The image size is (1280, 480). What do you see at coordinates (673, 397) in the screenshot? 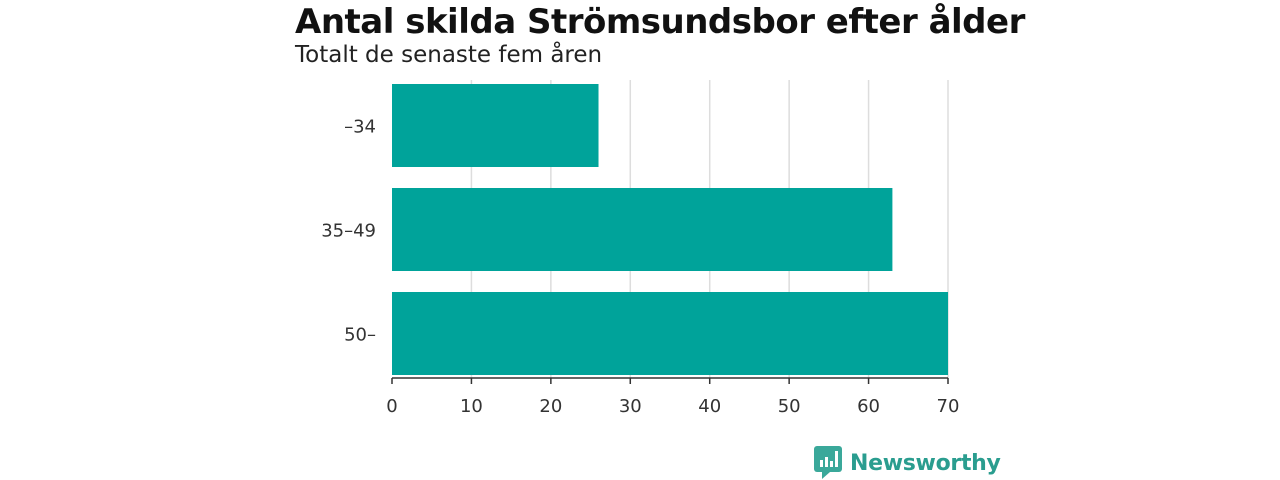
I see `x-axis: 0 10 20 30 40 50 60 70` at bounding box center [673, 397].